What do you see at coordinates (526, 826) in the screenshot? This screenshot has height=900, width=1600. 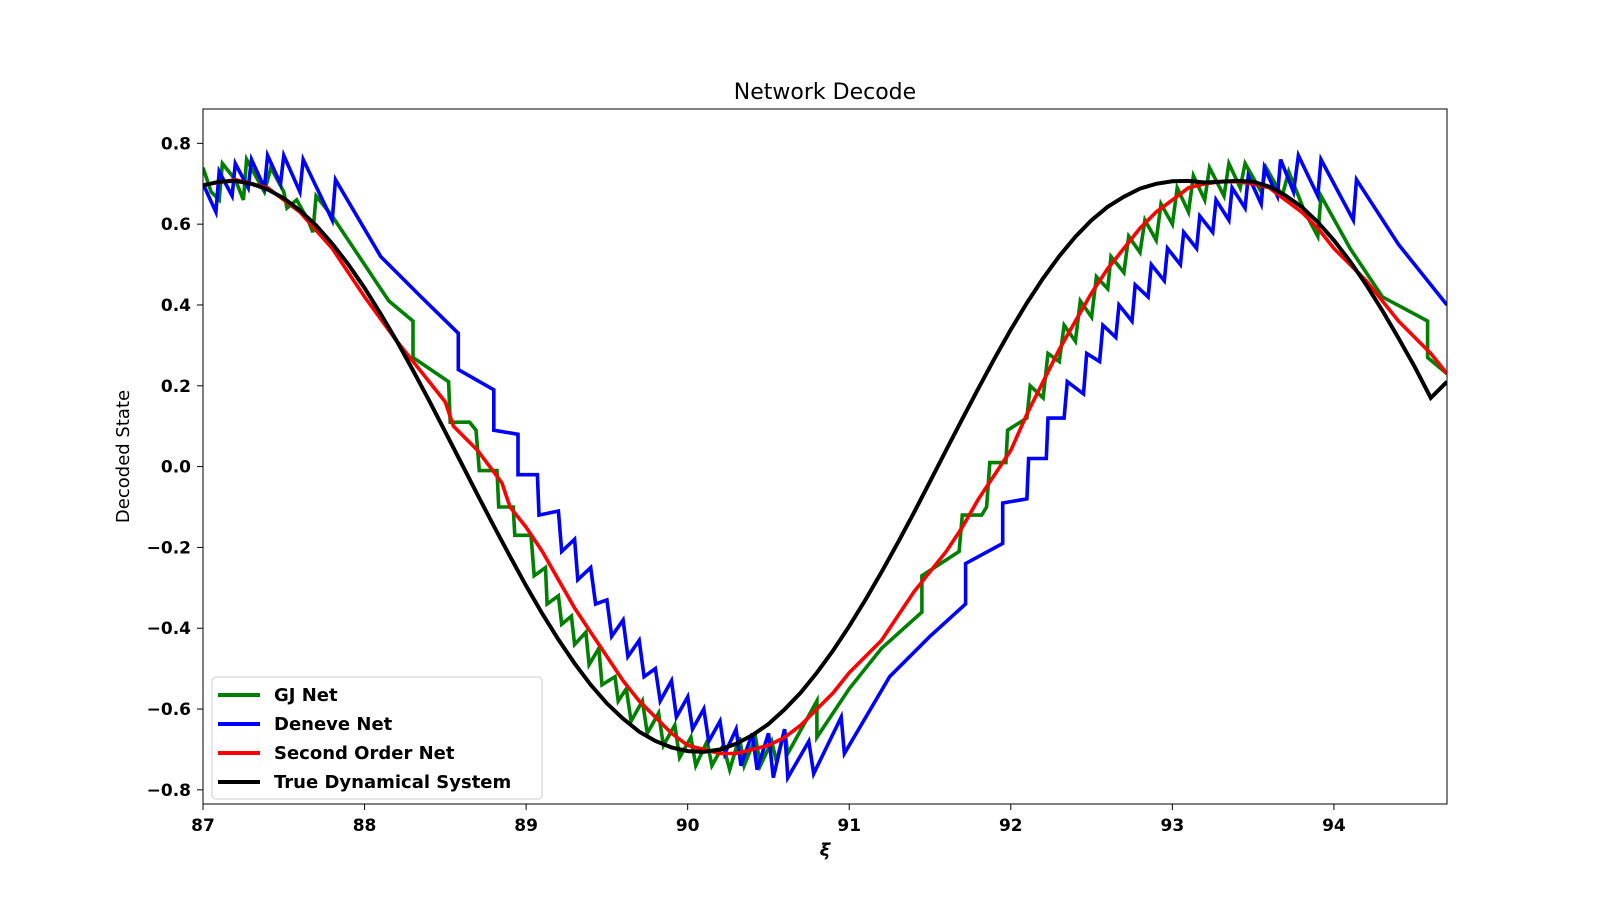 I see `x-tick-label: 89` at bounding box center [526, 826].